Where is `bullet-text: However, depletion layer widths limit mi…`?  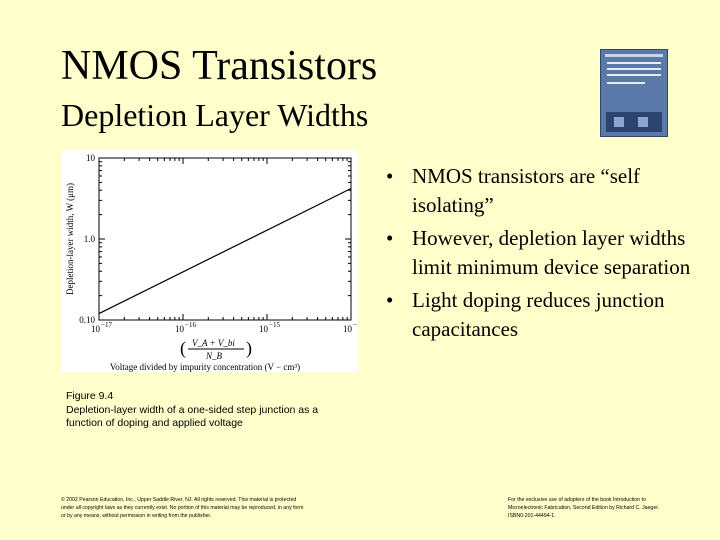 bullet-text: However, depletion layer widths limit mi… is located at coordinates (551, 252).